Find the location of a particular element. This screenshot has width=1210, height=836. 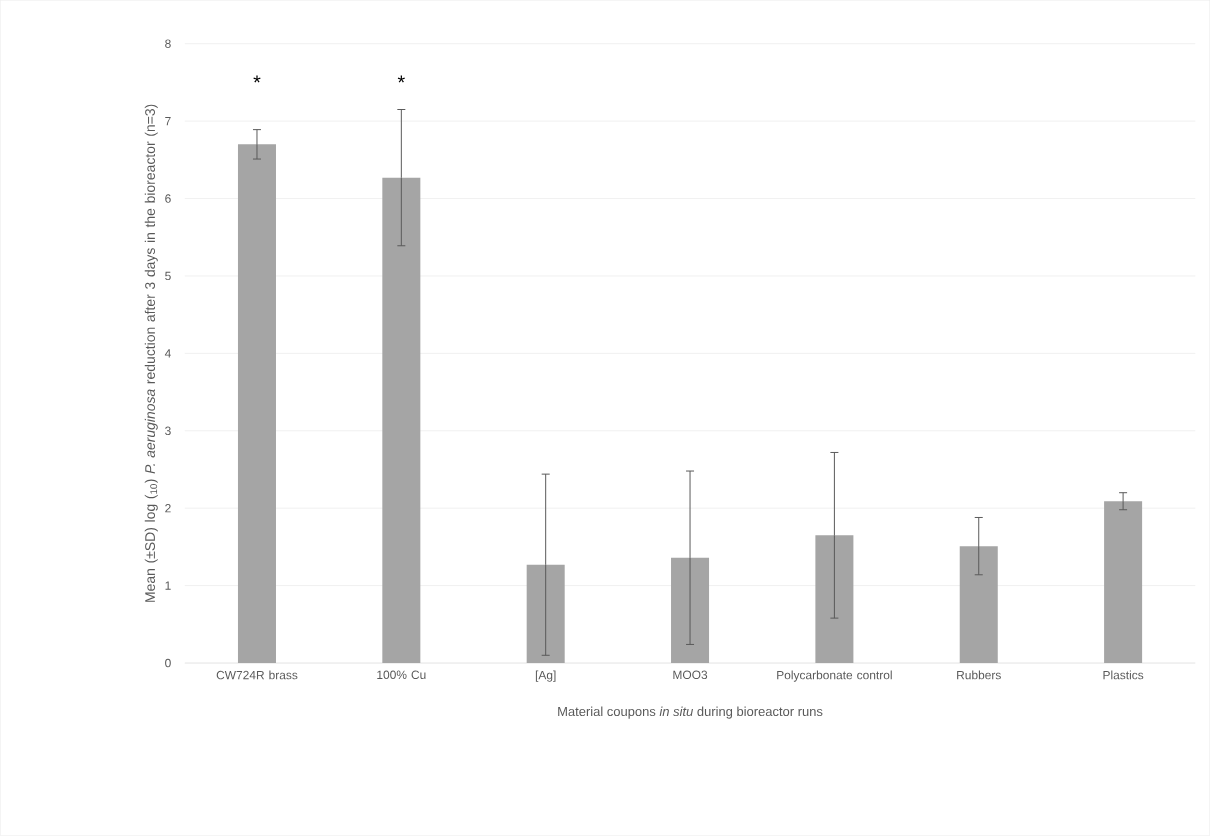

y-tick-label: 3 is located at coordinates (168, 431).